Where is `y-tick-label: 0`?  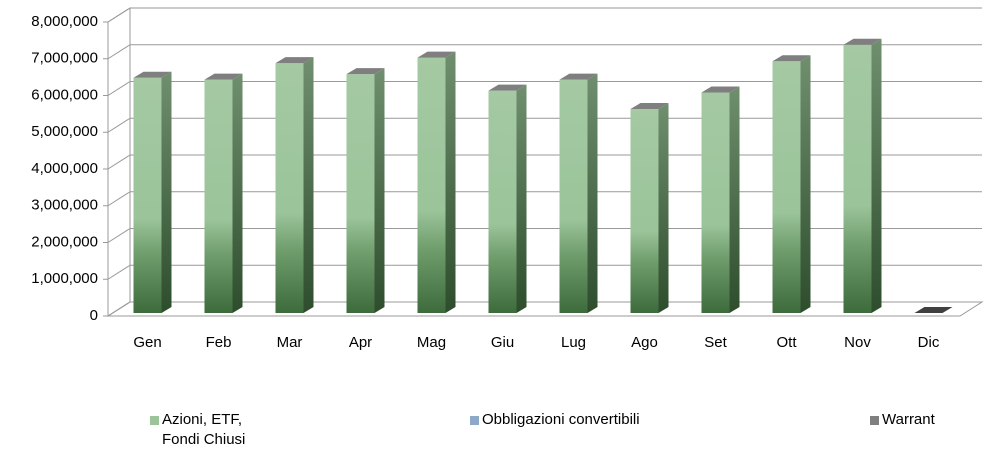 y-tick-label: 0 is located at coordinates (94, 315).